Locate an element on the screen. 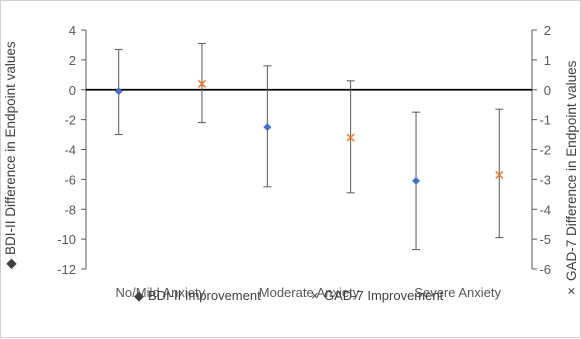  left-tick-label: 2 is located at coordinates (72, 60).